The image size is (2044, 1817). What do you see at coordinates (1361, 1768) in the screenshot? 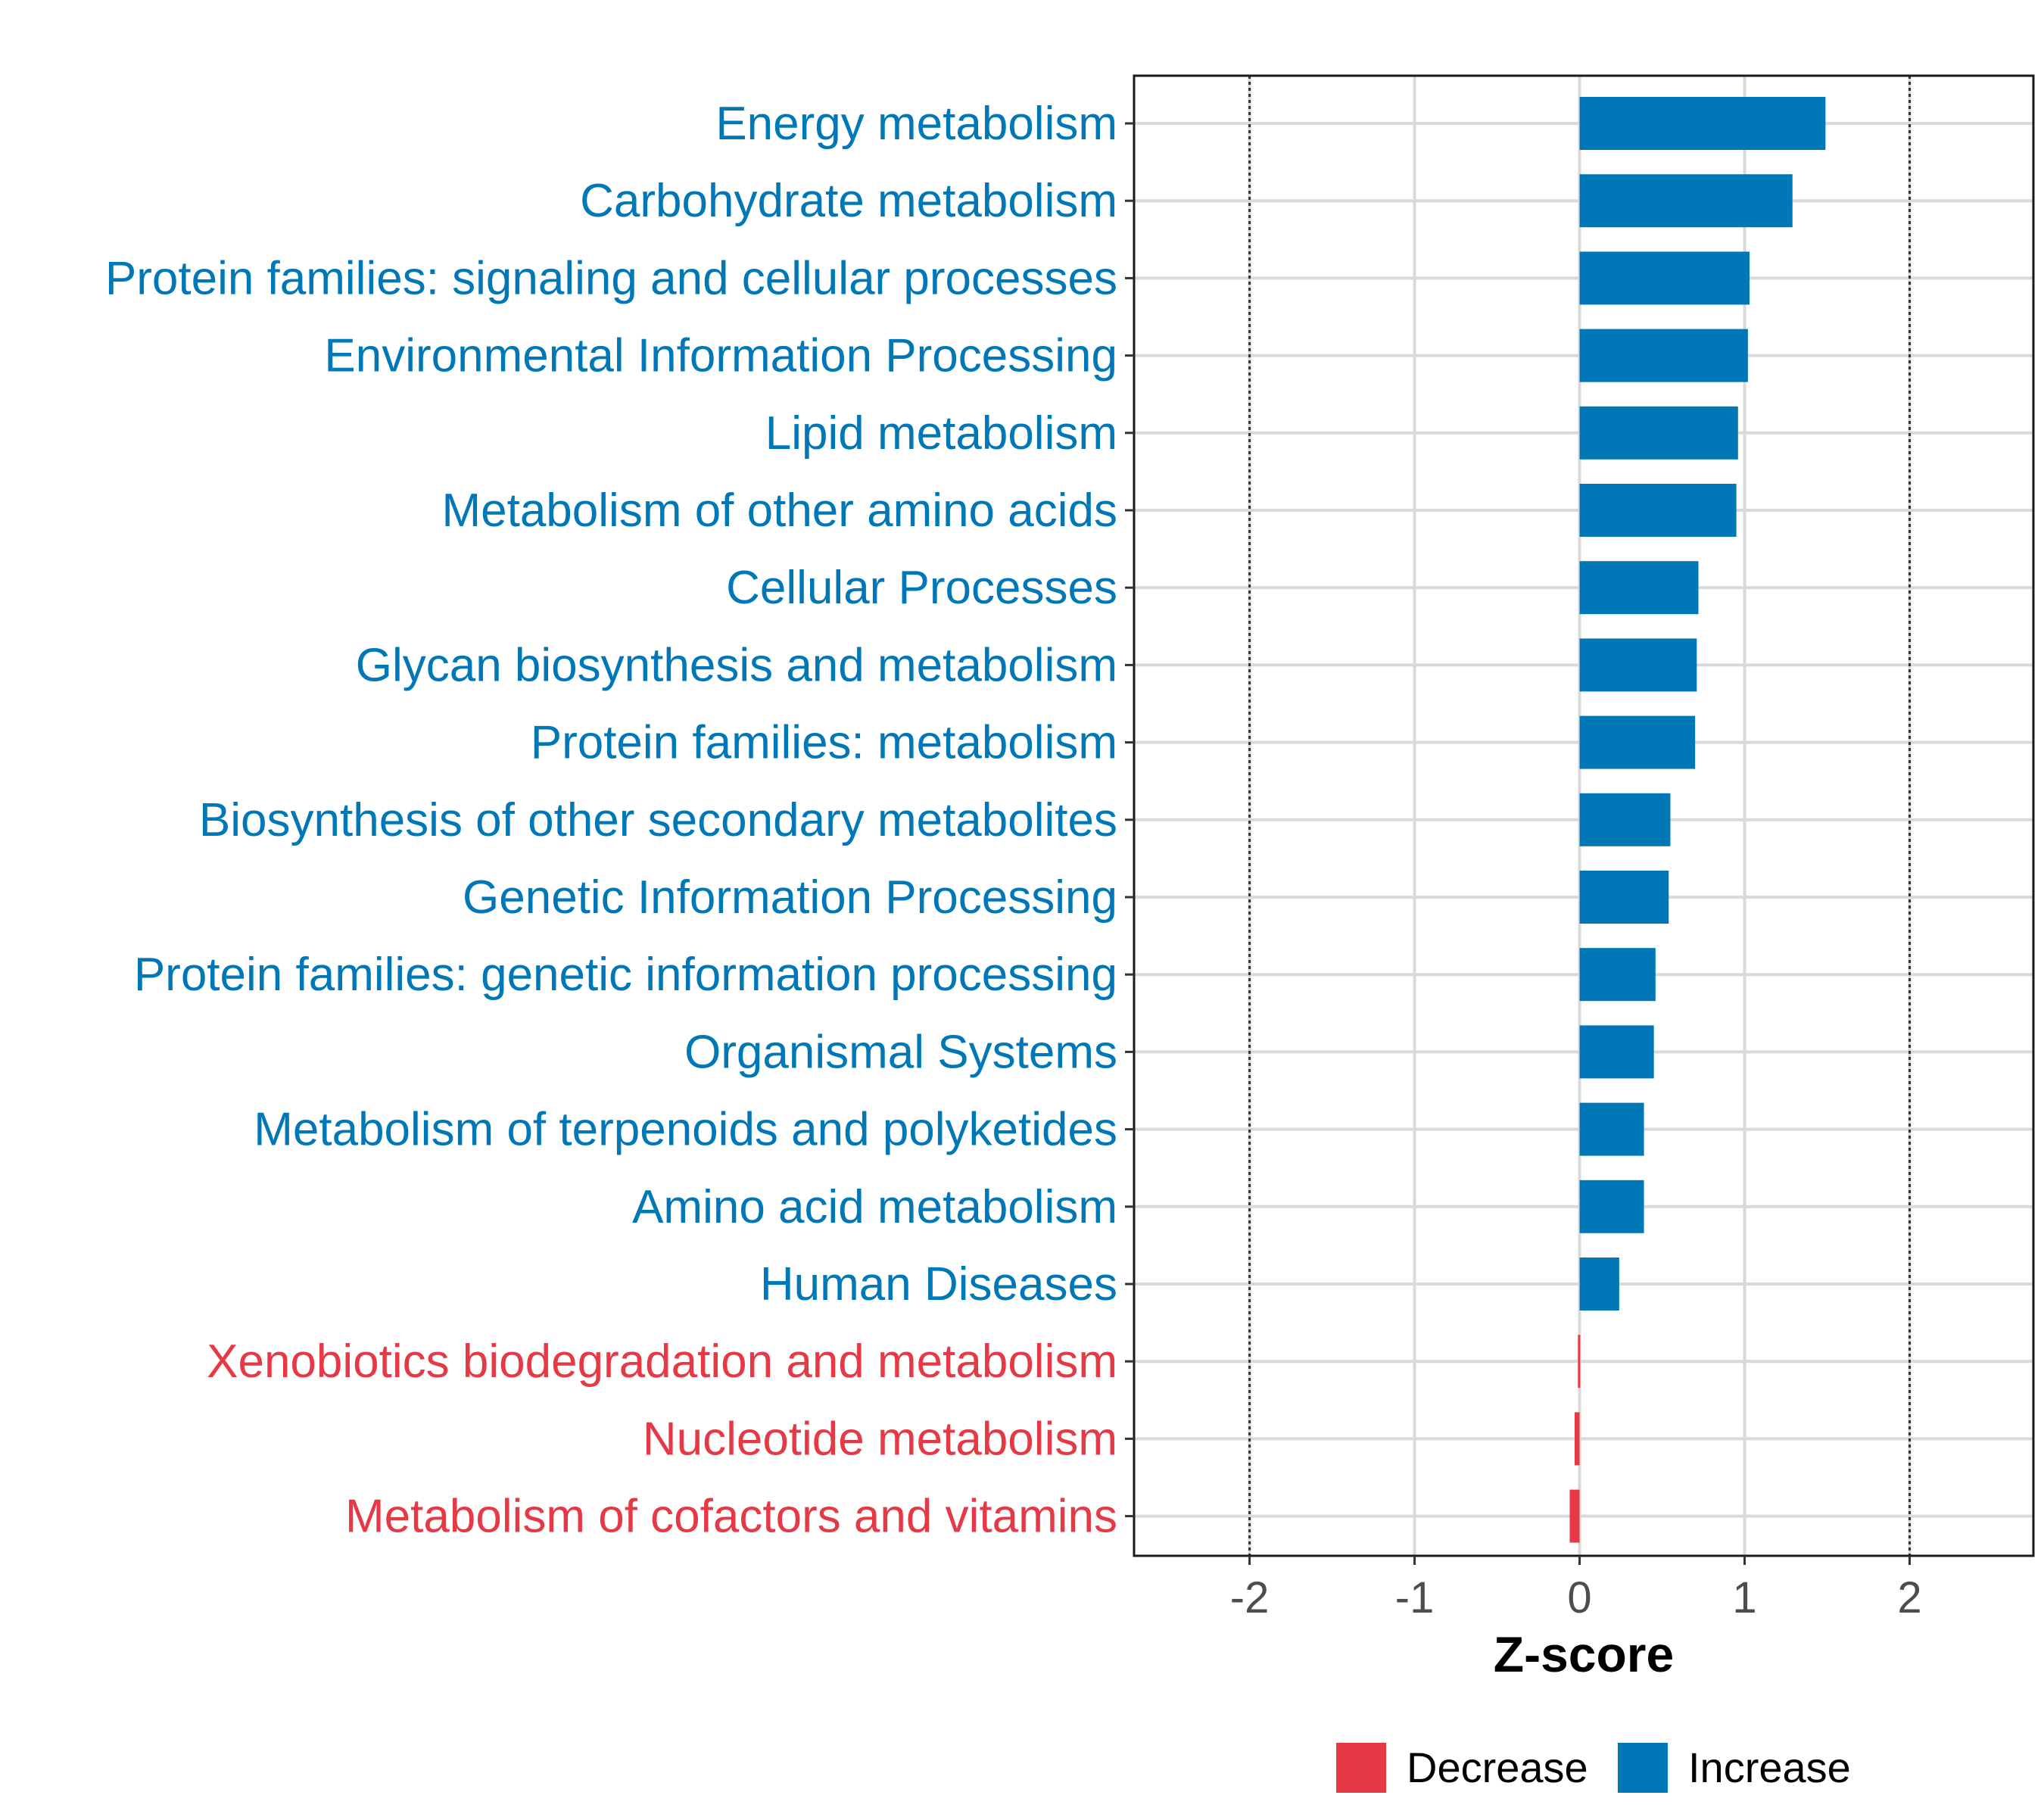
I see `legend-key-decrease` at bounding box center [1361, 1768].